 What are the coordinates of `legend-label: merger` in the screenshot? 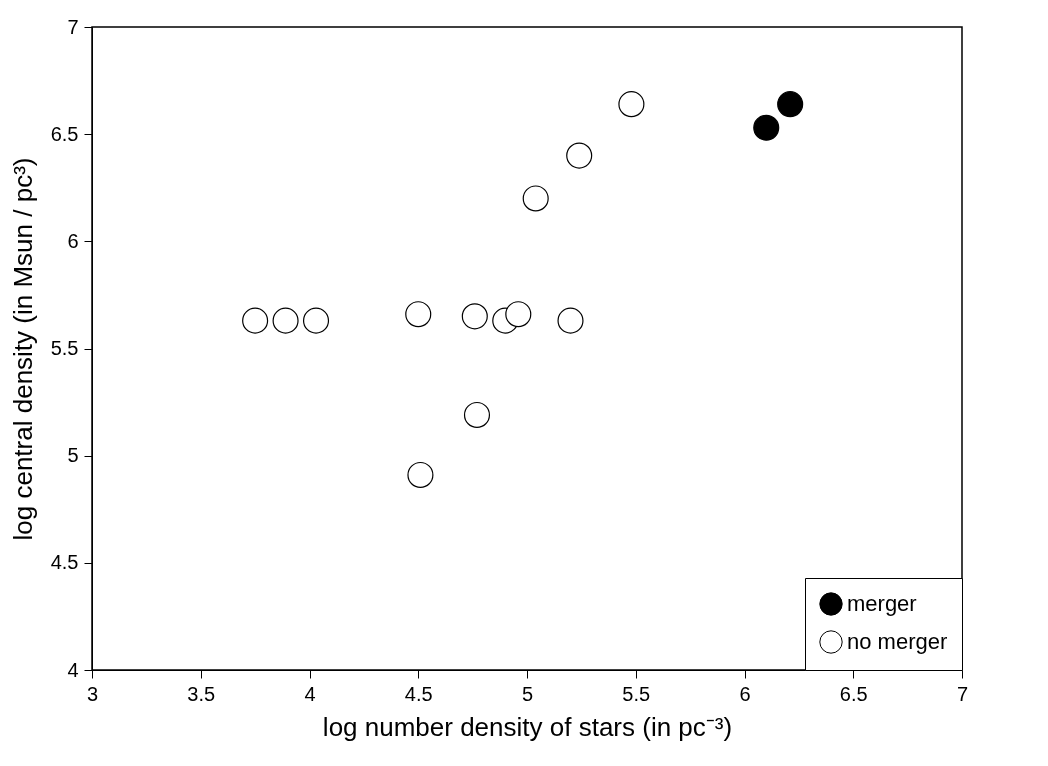 It's located at (882, 603).